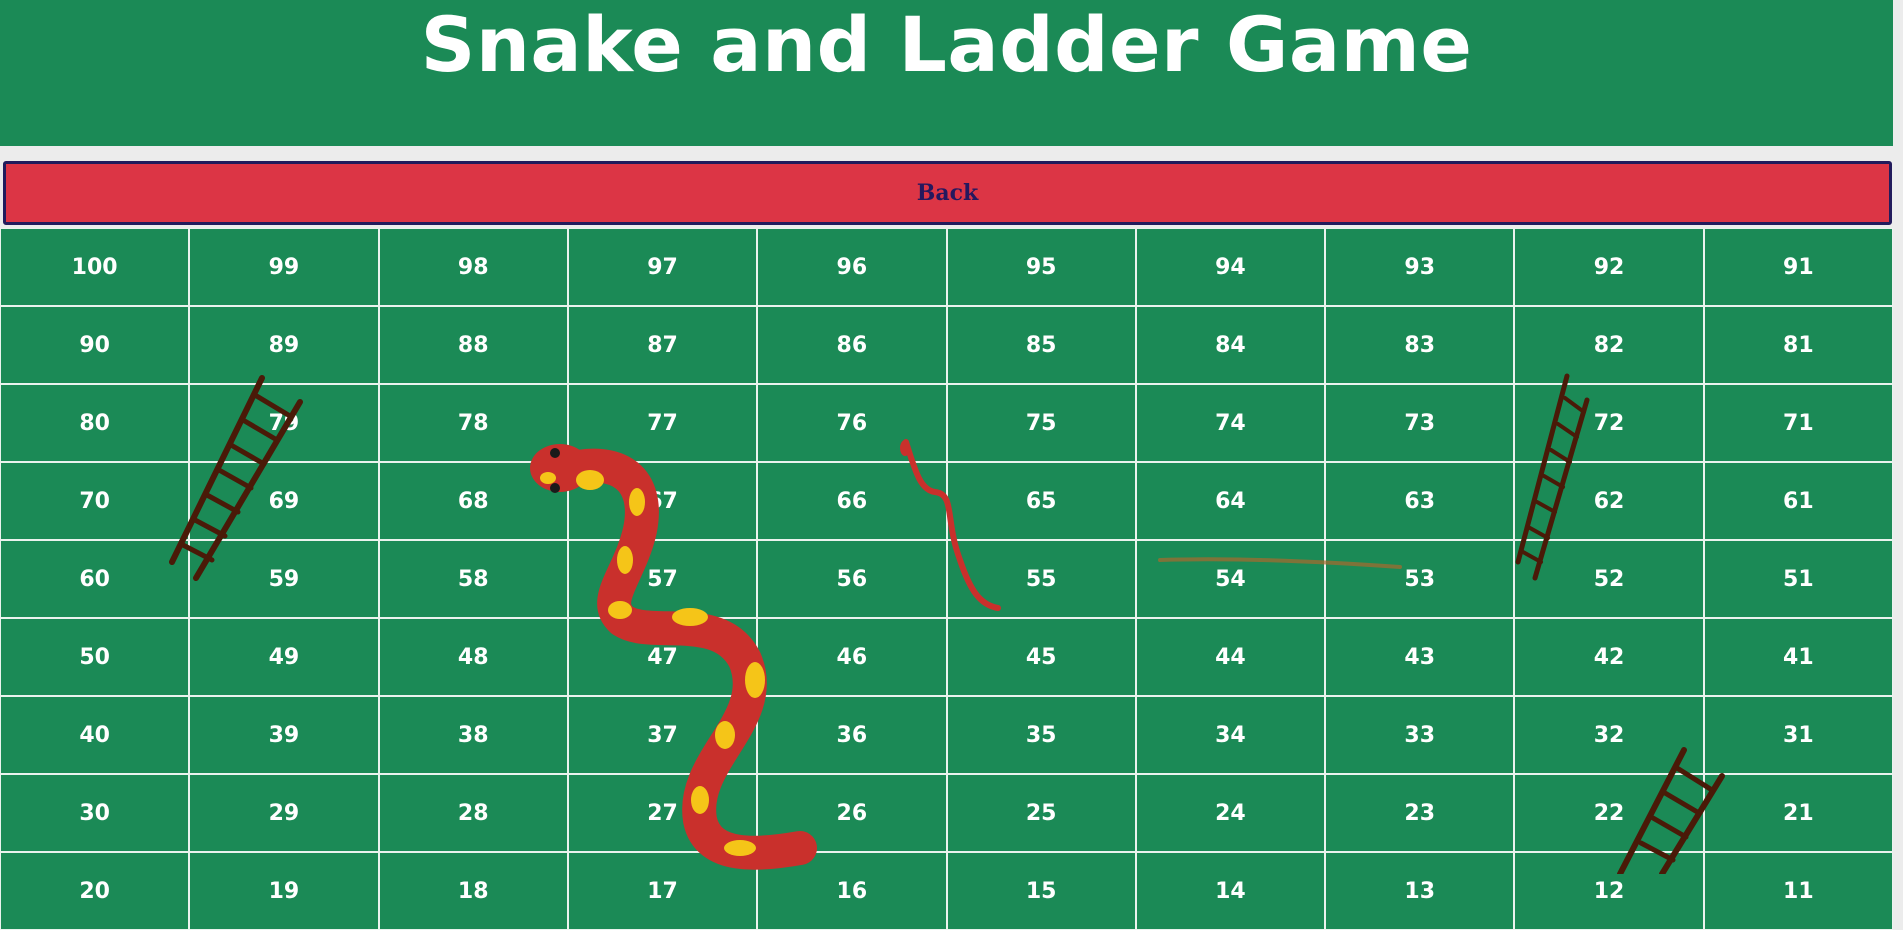  Describe the element at coordinates (852, 657) in the screenshot. I see `board-cell: 46` at that location.